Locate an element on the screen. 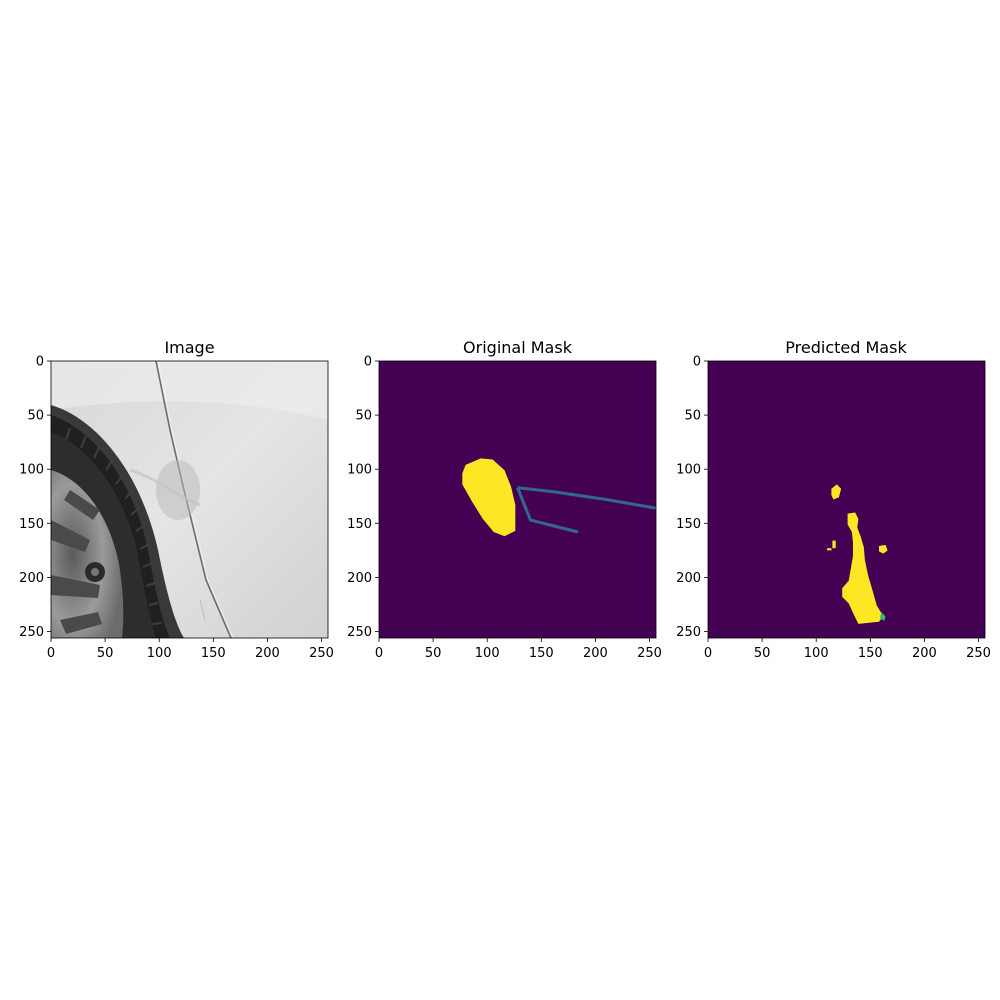 Image resolution: width=1000 pixels, height=1000 pixels. photo is located at coordinates (189, 499).